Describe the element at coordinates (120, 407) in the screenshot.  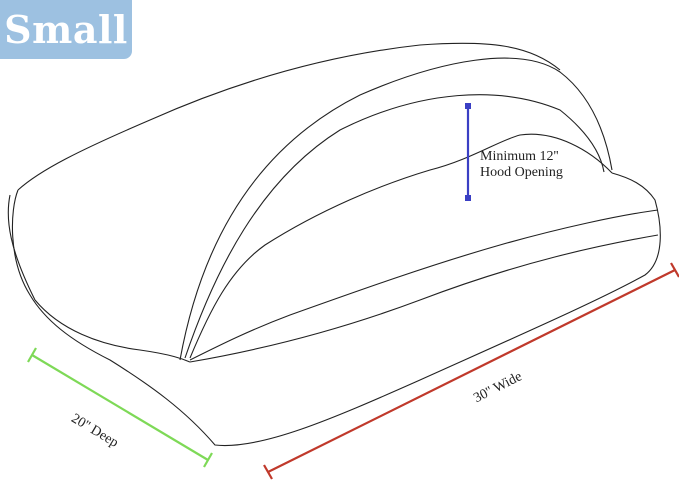
I see `depth-dimension-line` at that location.